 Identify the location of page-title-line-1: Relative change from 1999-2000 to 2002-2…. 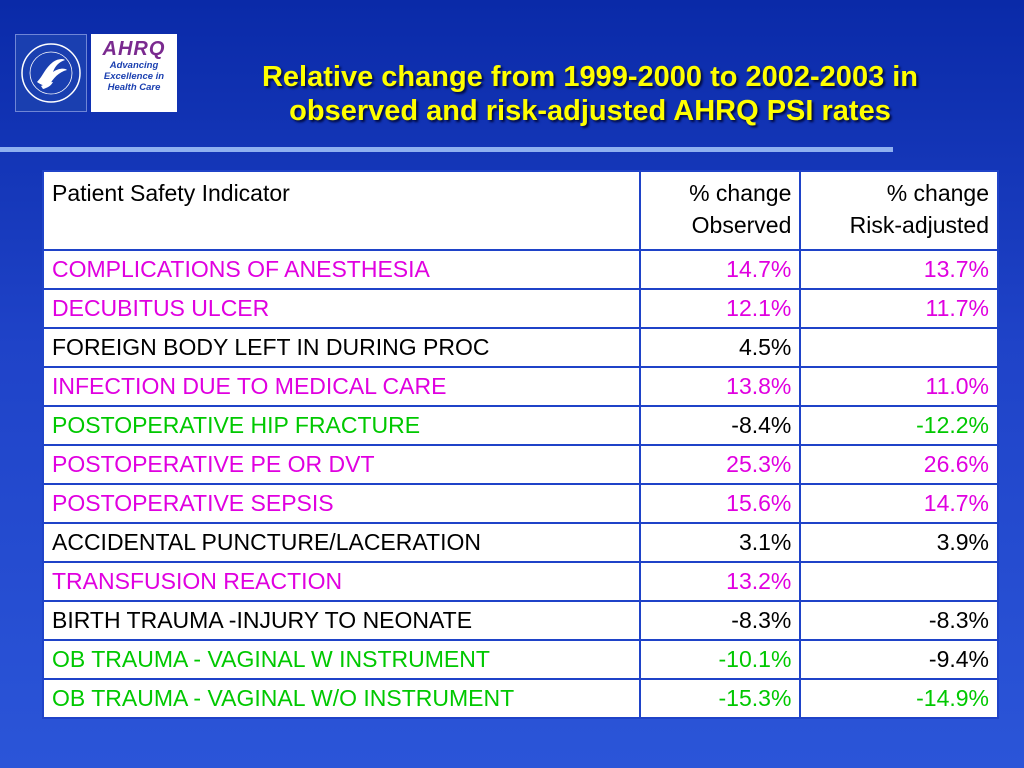
(590, 77).